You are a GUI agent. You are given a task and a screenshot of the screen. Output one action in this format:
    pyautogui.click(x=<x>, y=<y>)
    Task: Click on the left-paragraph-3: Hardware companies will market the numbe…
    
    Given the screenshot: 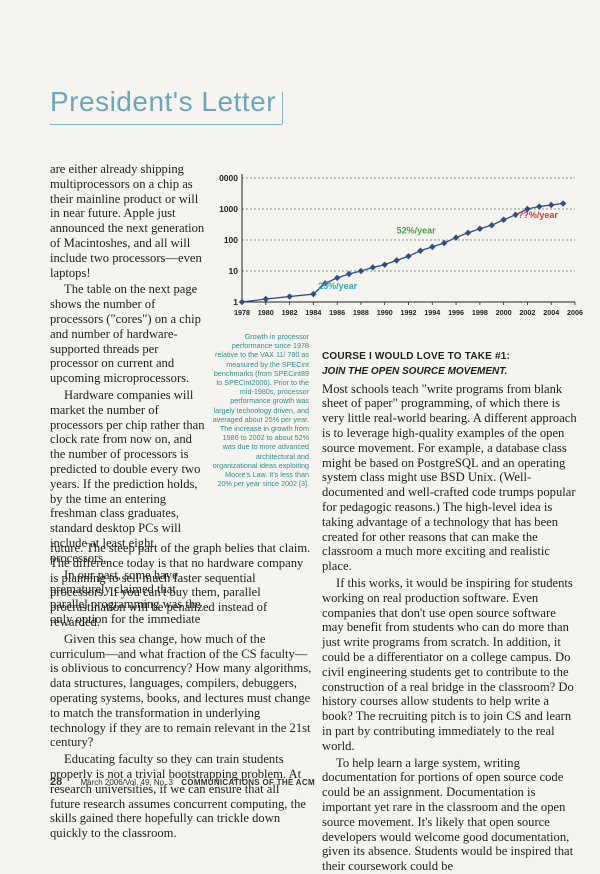 What is the action you would take?
    pyautogui.click(x=127, y=476)
    